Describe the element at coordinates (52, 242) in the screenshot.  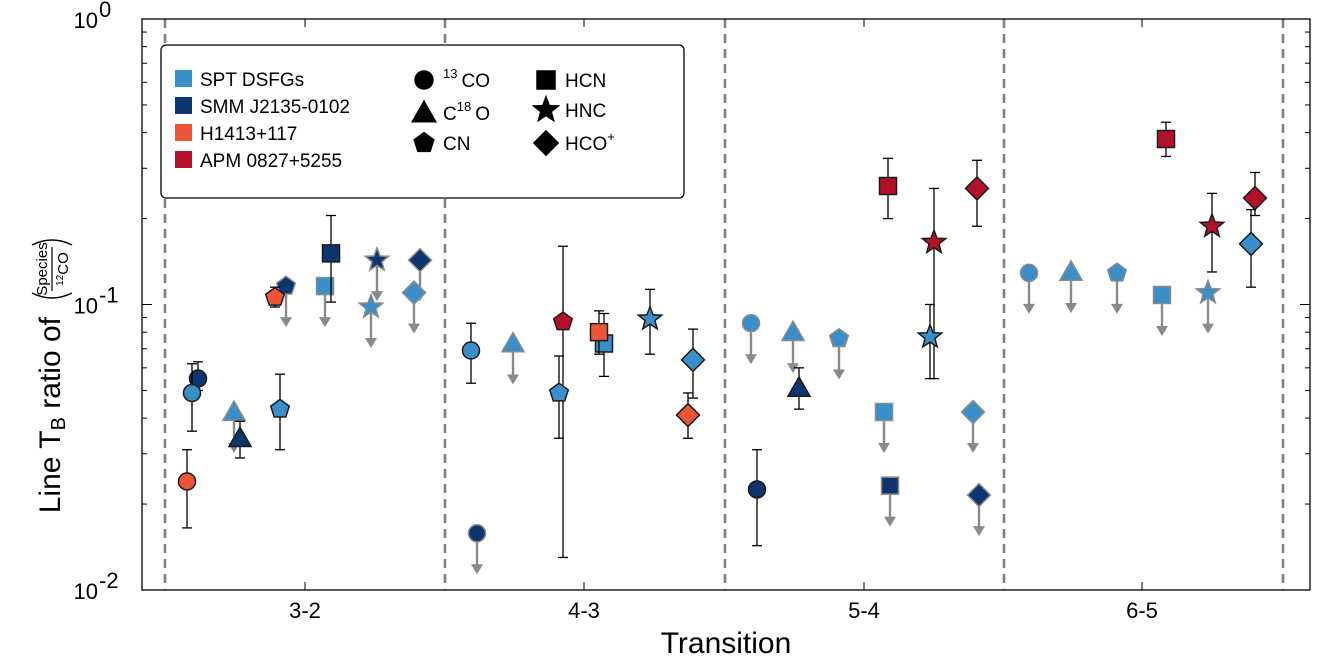
I see `y-axis-label-paren-right` at that location.